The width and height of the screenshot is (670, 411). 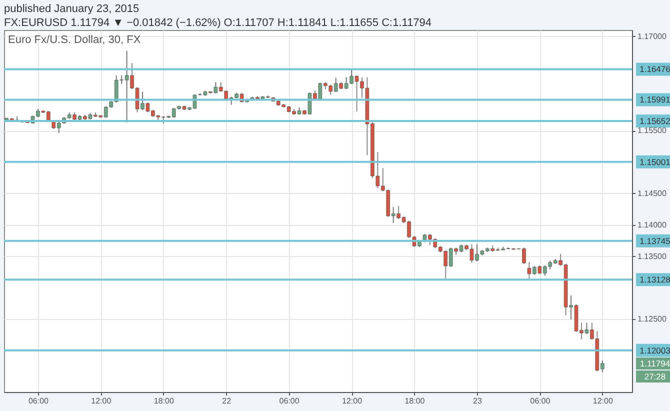 I want to click on ref-line-label: 1.16476, so click(x=655, y=69).